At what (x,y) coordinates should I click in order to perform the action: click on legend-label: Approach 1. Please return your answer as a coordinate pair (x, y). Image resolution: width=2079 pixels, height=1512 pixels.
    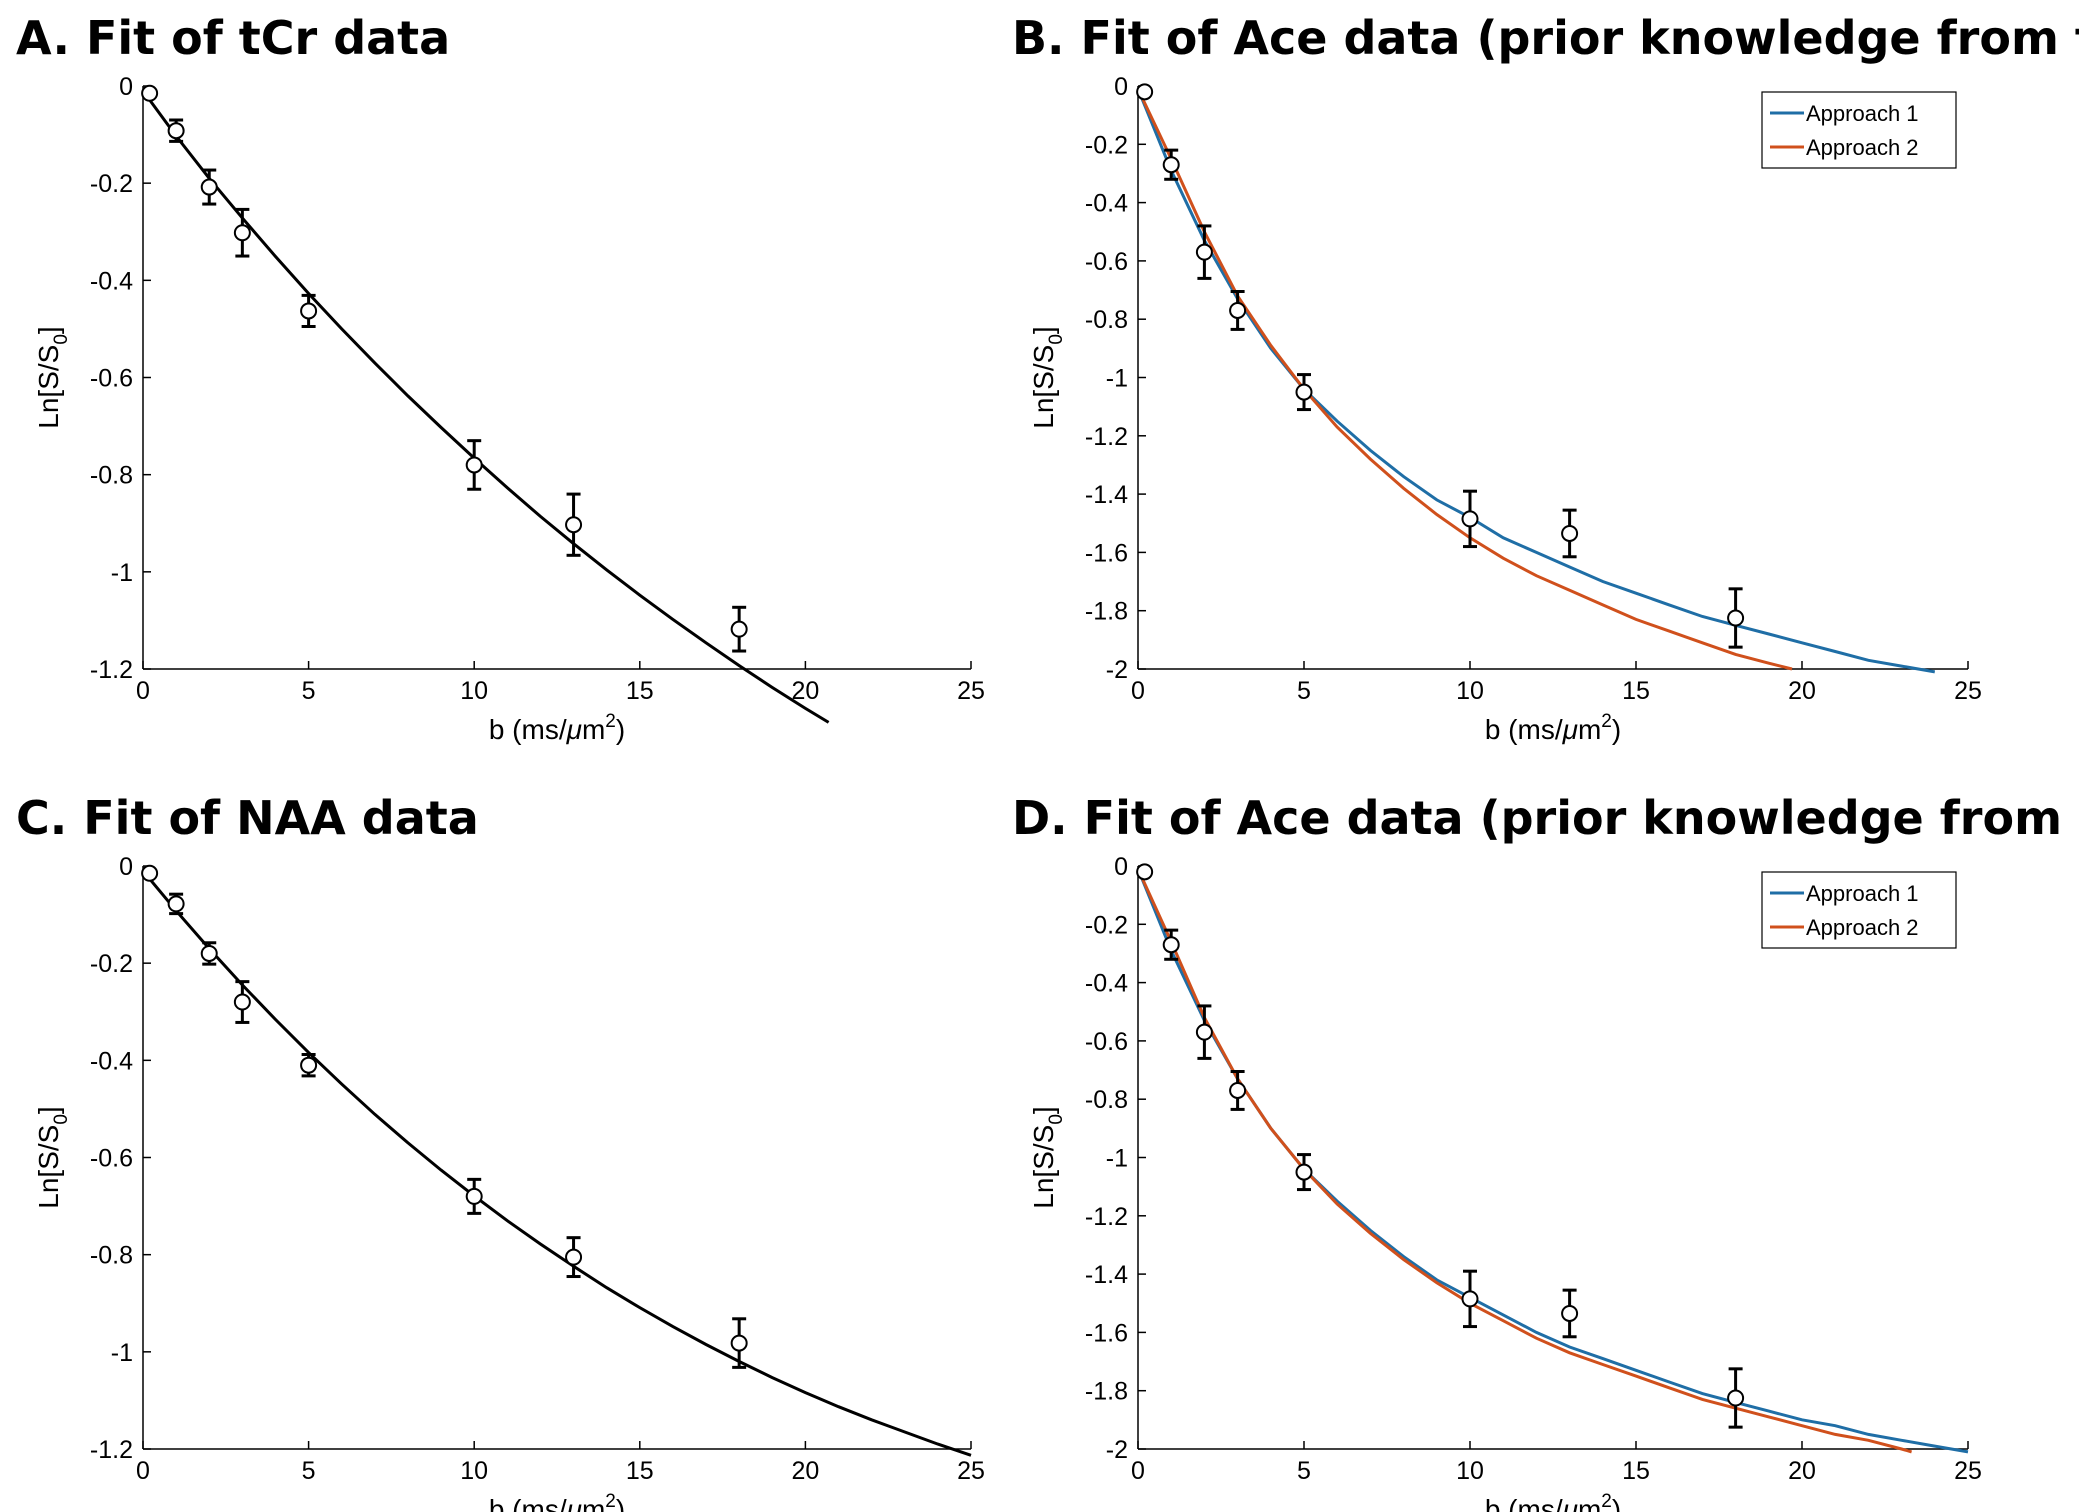
    Looking at the image, I should click on (1862, 893).